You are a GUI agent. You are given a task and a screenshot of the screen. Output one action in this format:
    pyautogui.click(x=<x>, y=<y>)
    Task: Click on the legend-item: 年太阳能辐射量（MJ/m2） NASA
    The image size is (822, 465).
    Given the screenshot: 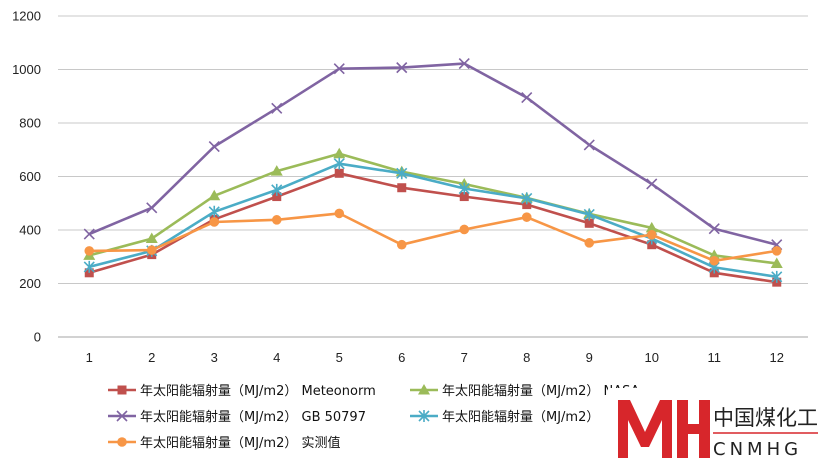 What is the action you would take?
    pyautogui.click(x=525, y=391)
    